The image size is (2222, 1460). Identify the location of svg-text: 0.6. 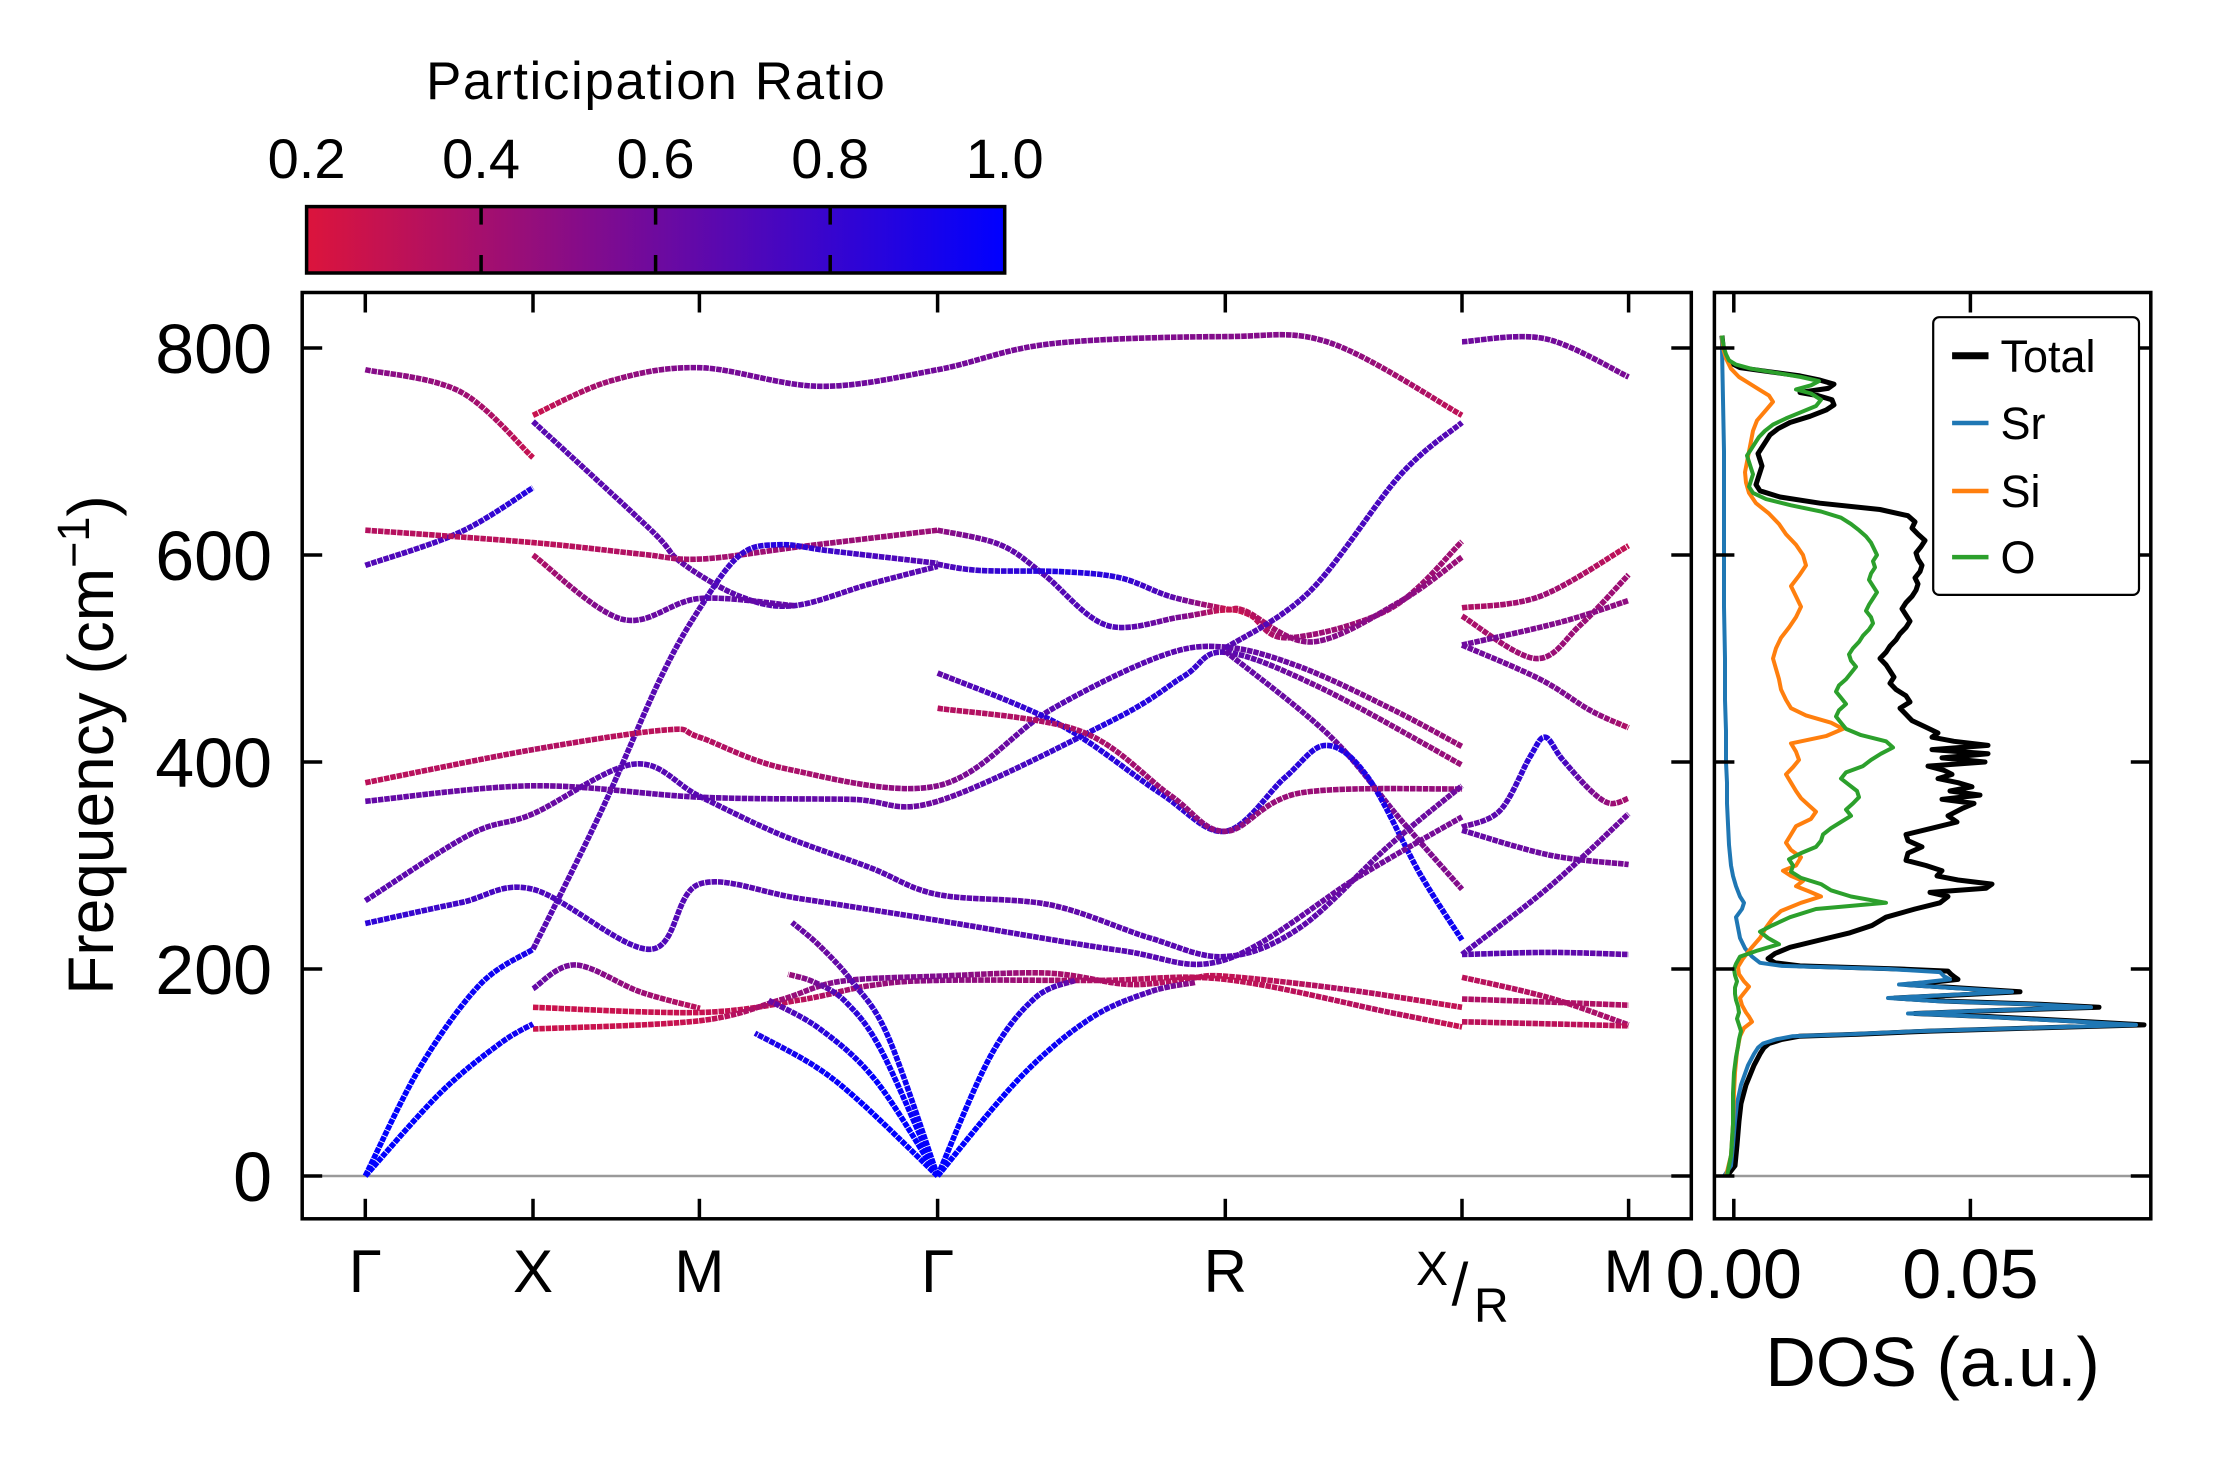
(656, 158).